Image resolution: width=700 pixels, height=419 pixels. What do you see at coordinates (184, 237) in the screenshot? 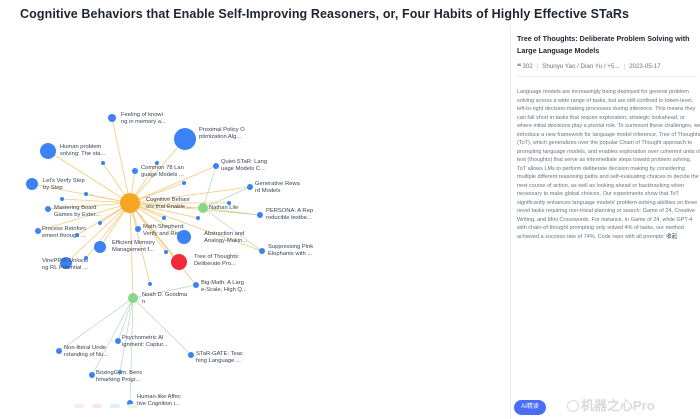
I see `graph-node-abstraction` at bounding box center [184, 237].